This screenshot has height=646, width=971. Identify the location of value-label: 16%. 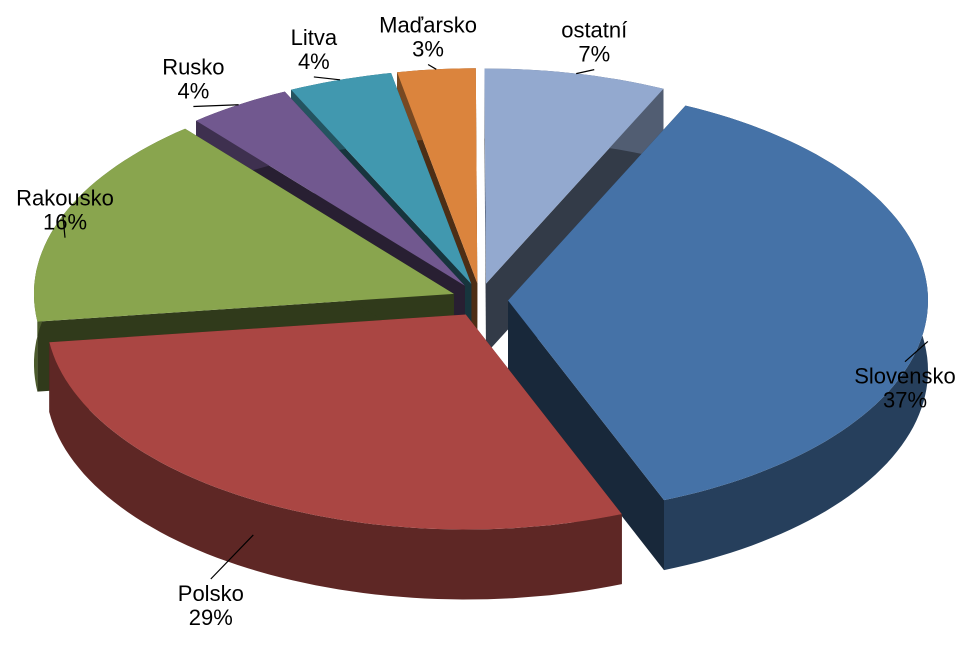
(65, 222).